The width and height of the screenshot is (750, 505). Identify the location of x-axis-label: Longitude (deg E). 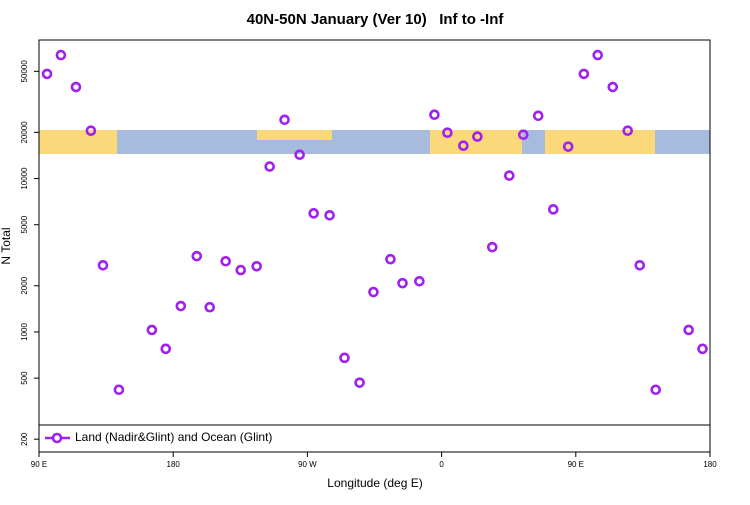
(374, 483).